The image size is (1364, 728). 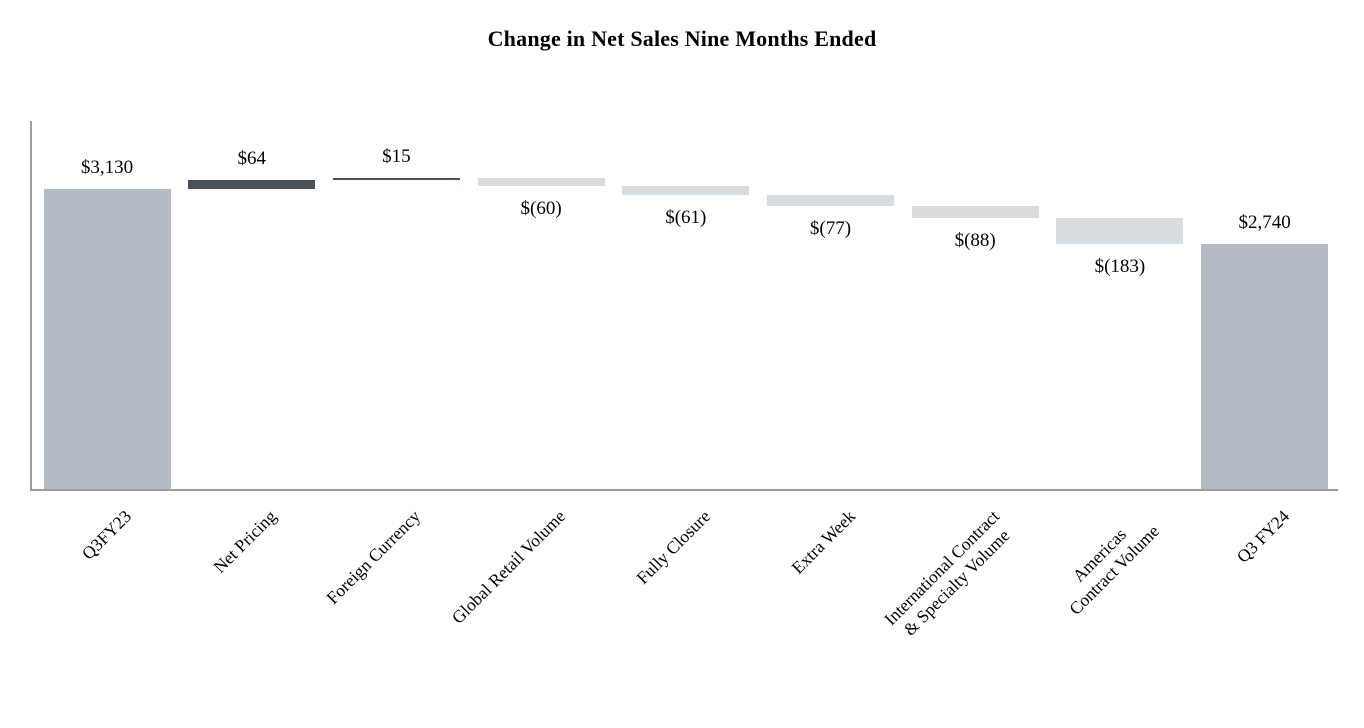 I want to click on y-axis-line, so click(x=31, y=306).